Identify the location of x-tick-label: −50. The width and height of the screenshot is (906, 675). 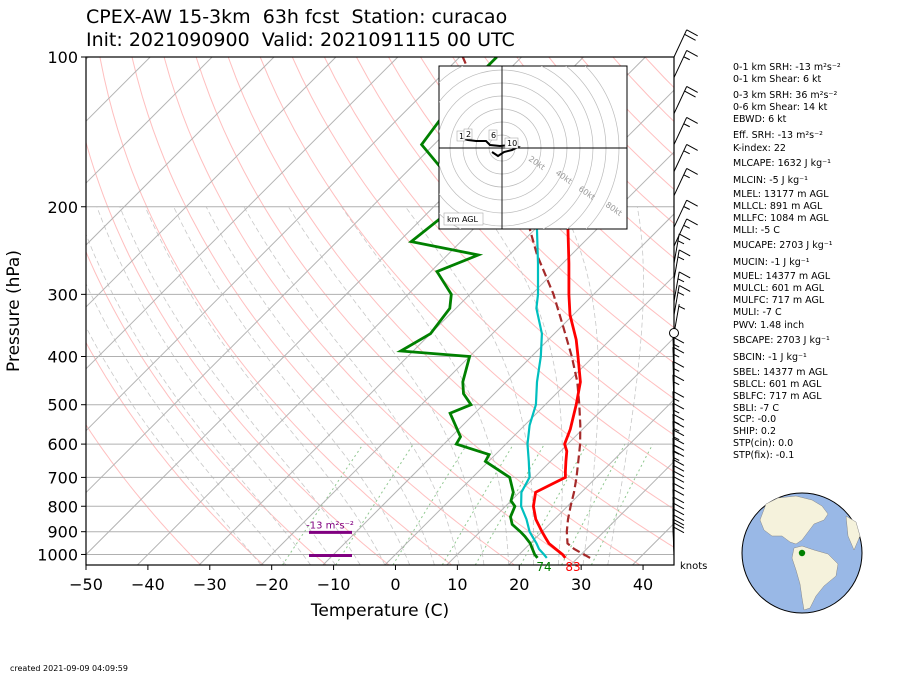
(86, 584).